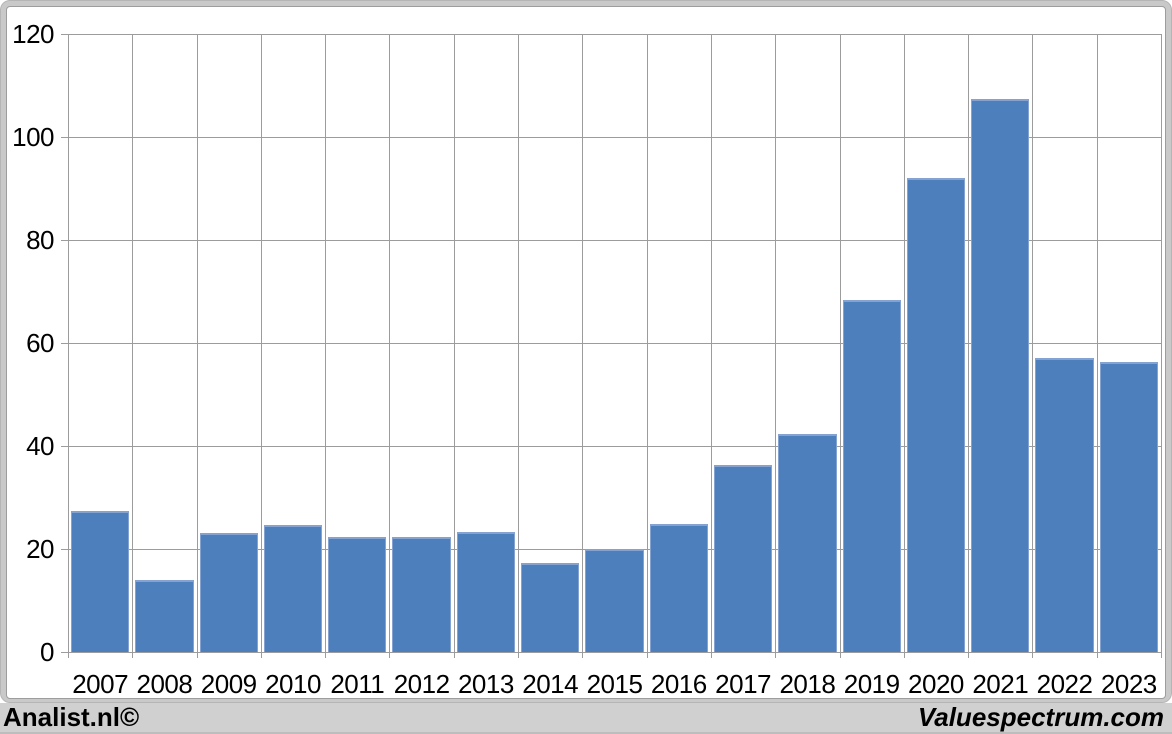 This screenshot has height=734, width=1172. What do you see at coordinates (421, 684) in the screenshot?
I see `x-axis-label: 2012` at bounding box center [421, 684].